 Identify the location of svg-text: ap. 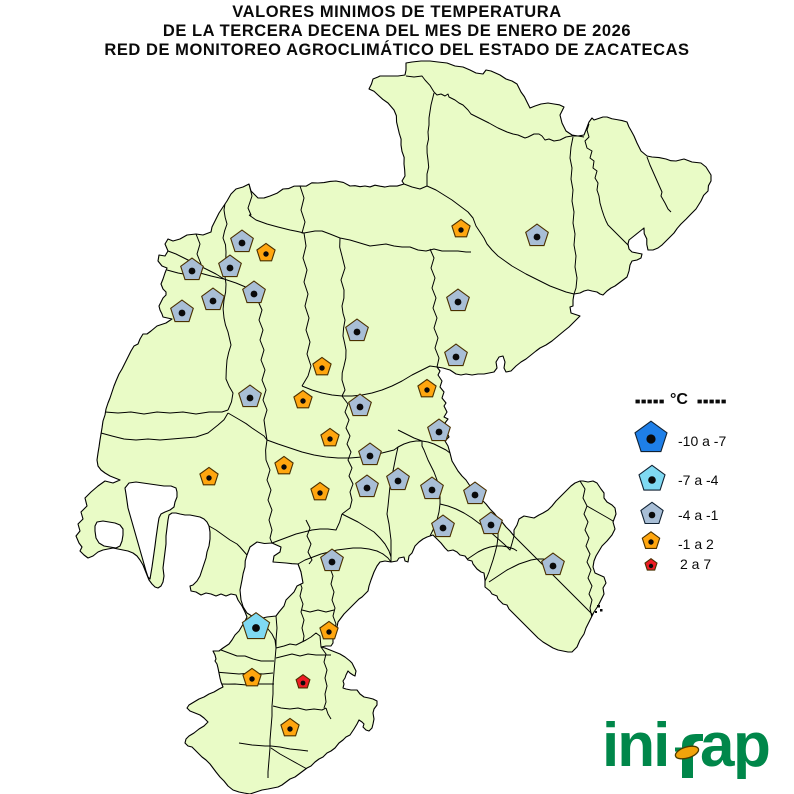
(734, 745).